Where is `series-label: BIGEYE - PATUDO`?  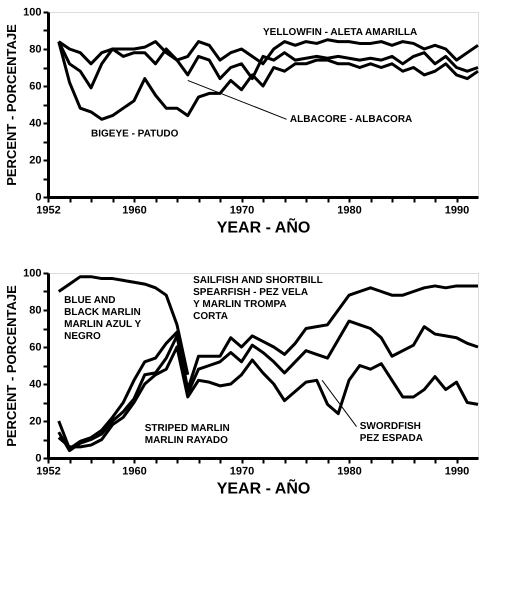 series-label: BIGEYE - PATUDO is located at coordinates (135, 134).